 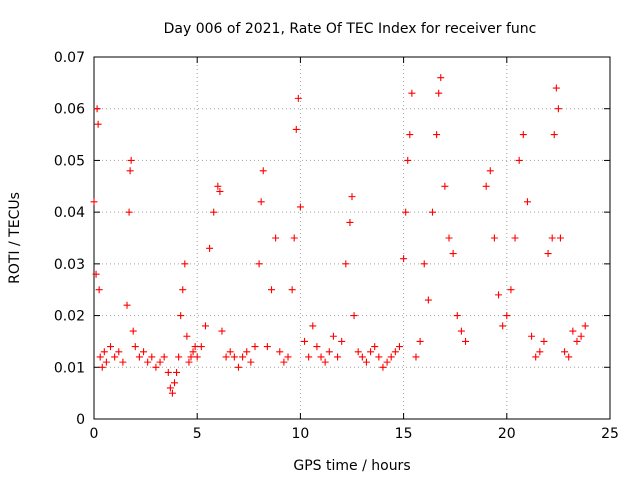 What do you see at coordinates (69, 213) in the screenshot?
I see `y-tick-label: 0.04` at bounding box center [69, 213].